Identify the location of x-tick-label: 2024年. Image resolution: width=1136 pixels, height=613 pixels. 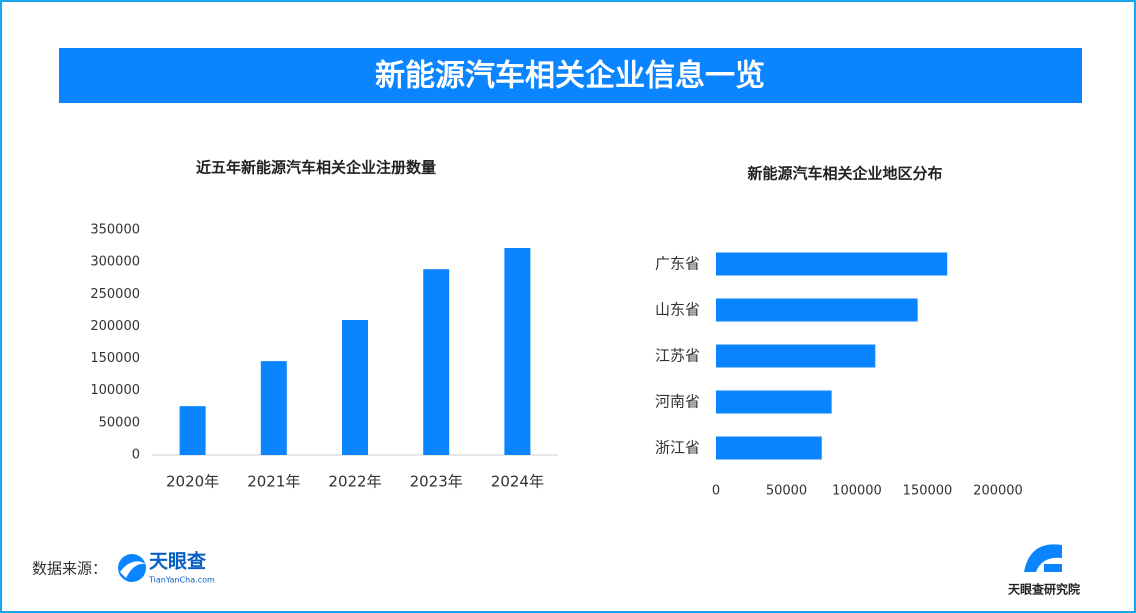
(517, 482).